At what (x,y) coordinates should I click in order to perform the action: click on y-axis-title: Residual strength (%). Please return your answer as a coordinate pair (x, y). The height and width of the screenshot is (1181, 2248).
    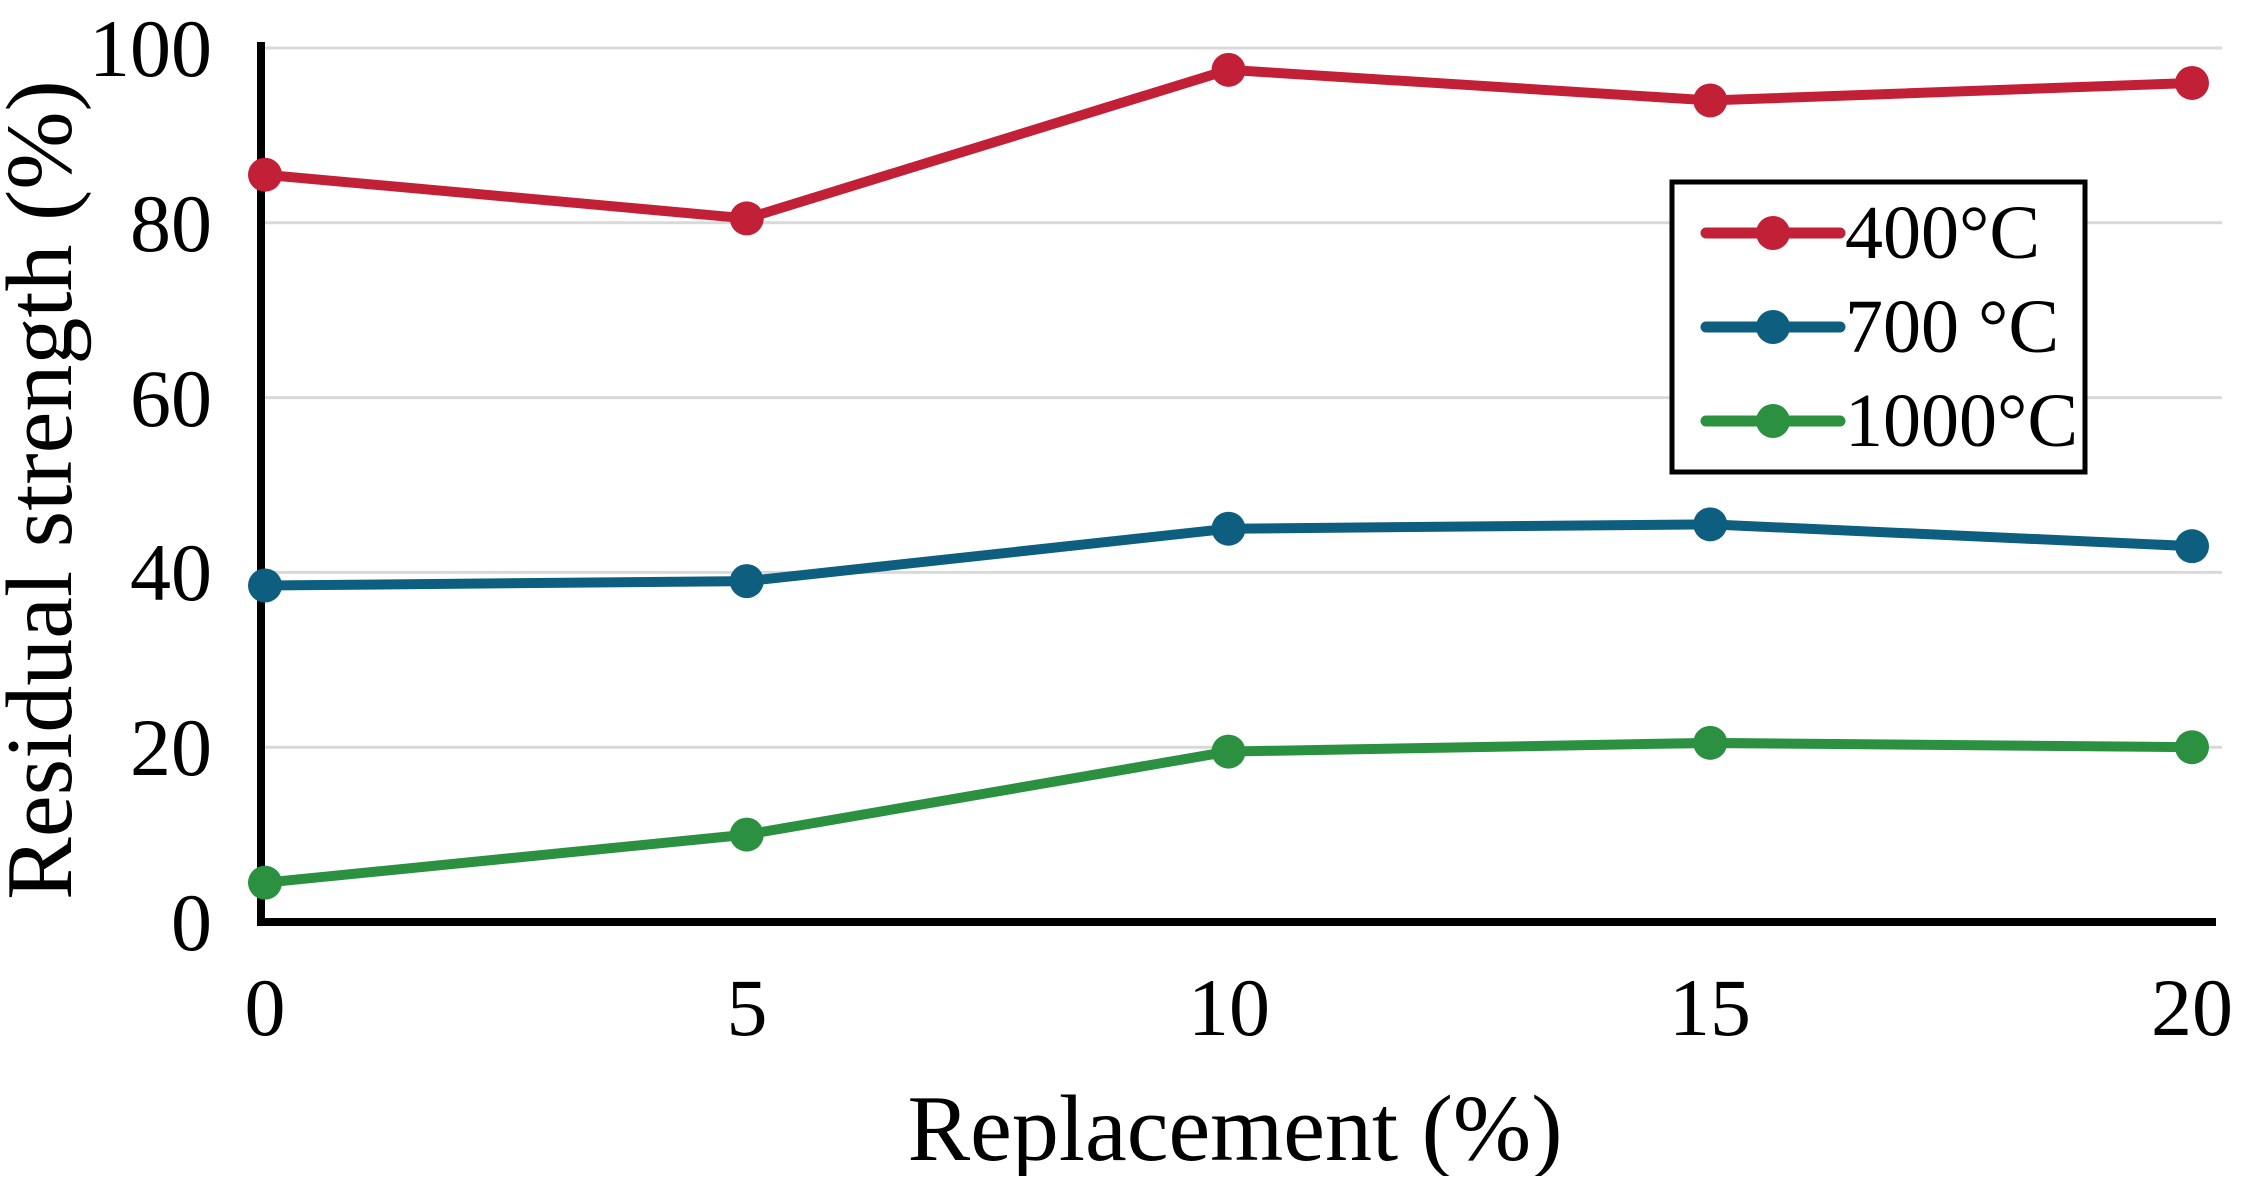
    Looking at the image, I should click on (46, 490).